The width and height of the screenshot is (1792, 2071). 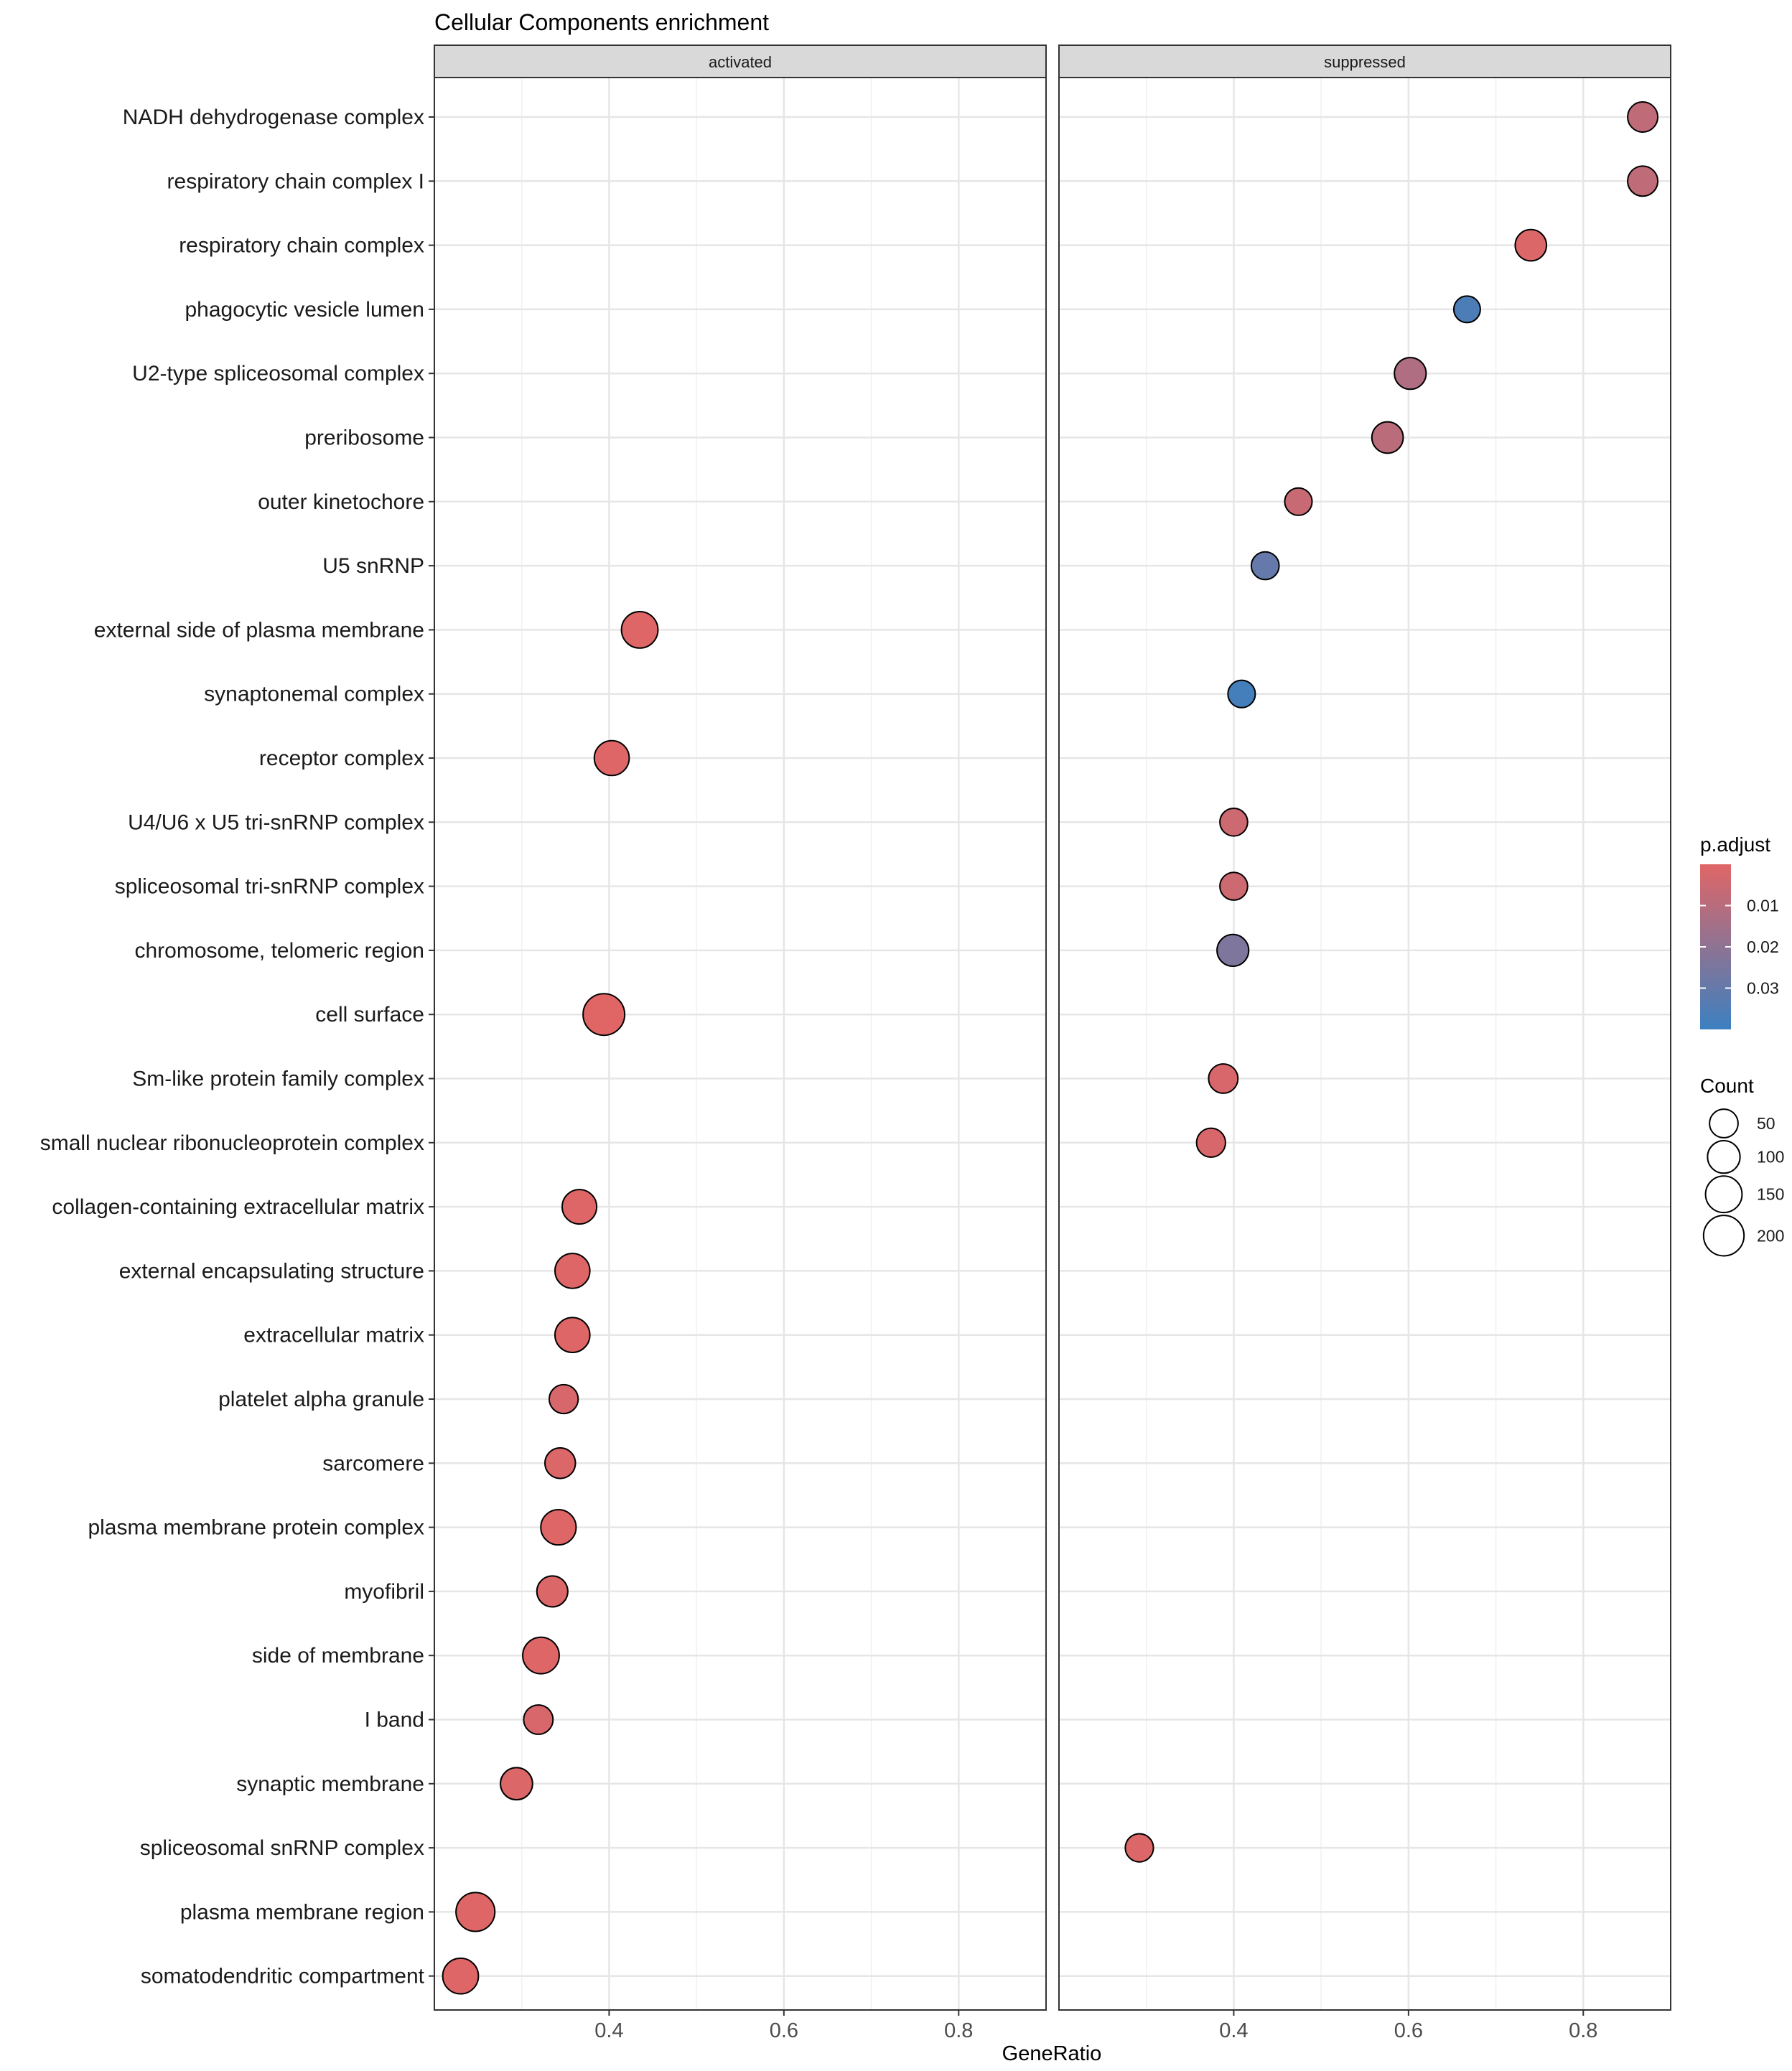 What do you see at coordinates (256, 1528) in the screenshot?
I see `y-tick-label: plasma membrane protein complex` at bounding box center [256, 1528].